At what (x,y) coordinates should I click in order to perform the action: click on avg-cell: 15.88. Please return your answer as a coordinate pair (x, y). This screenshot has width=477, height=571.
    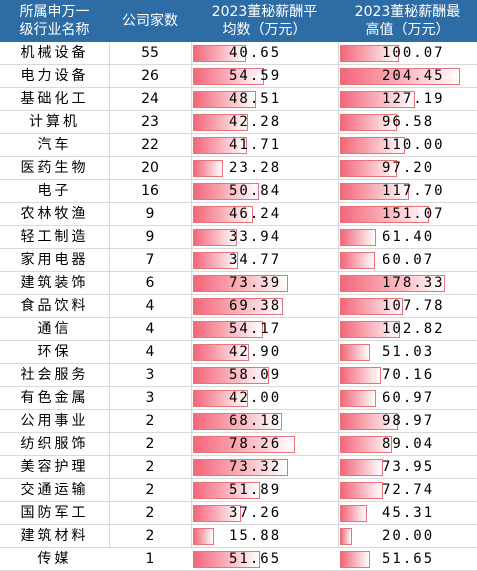
    Looking at the image, I should click on (264, 536).